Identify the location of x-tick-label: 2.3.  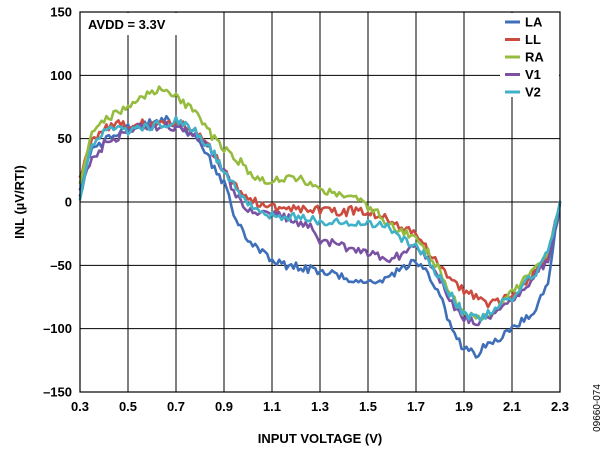
(560, 406).